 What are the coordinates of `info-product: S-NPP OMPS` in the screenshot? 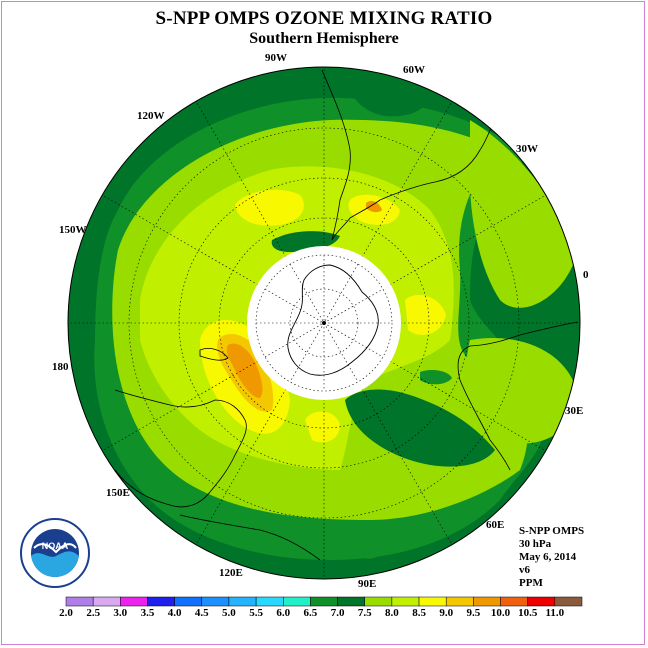 It's located at (552, 531).